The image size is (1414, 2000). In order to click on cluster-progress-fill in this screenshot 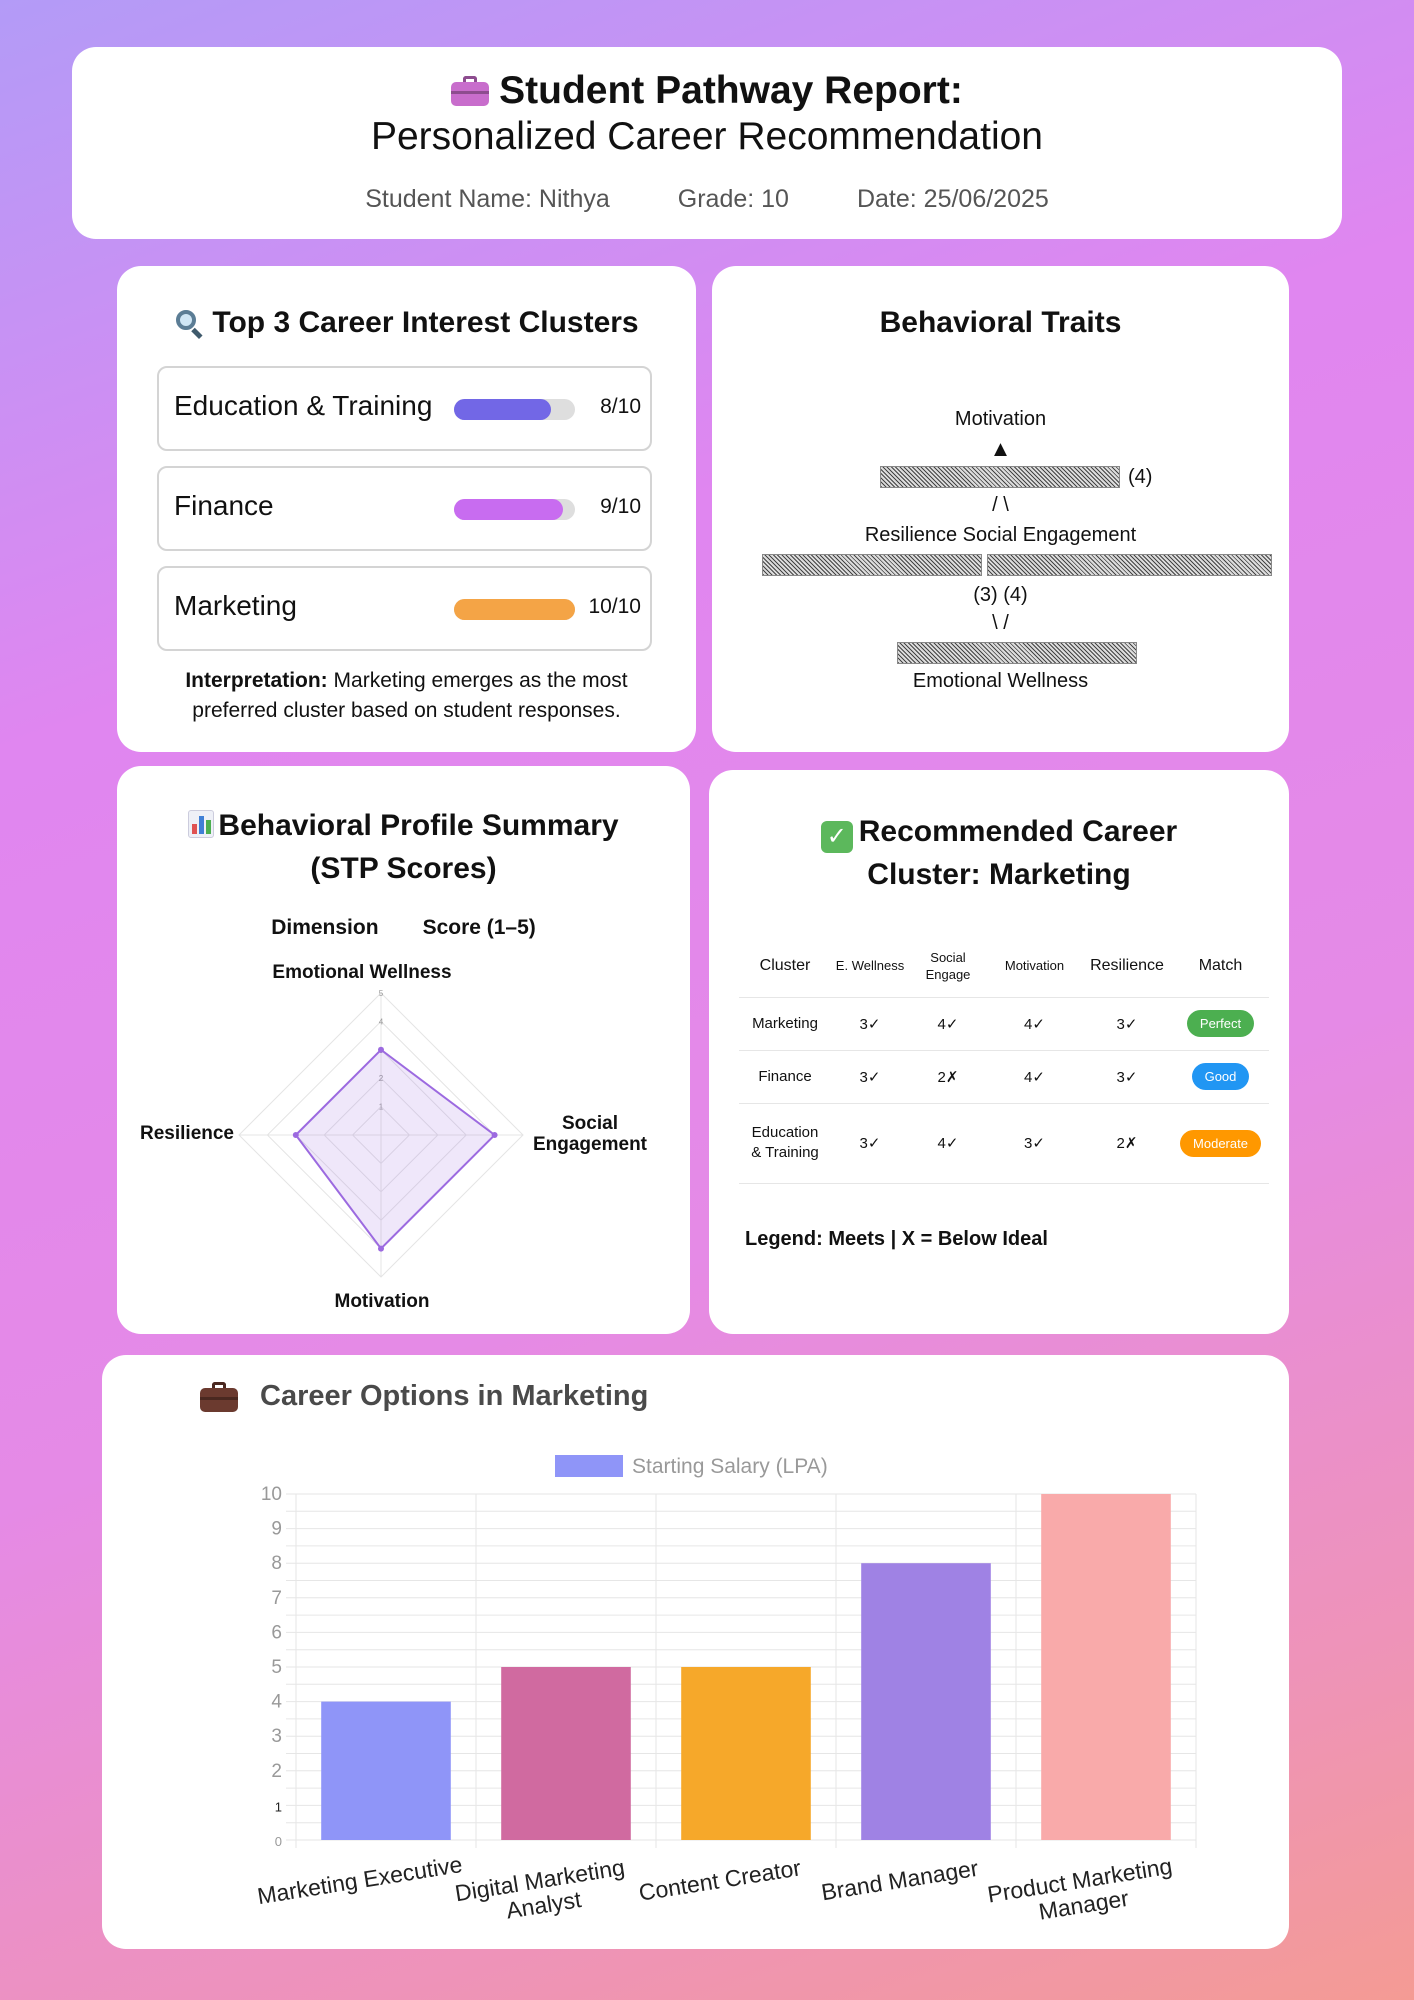, I will do `click(514, 609)`.